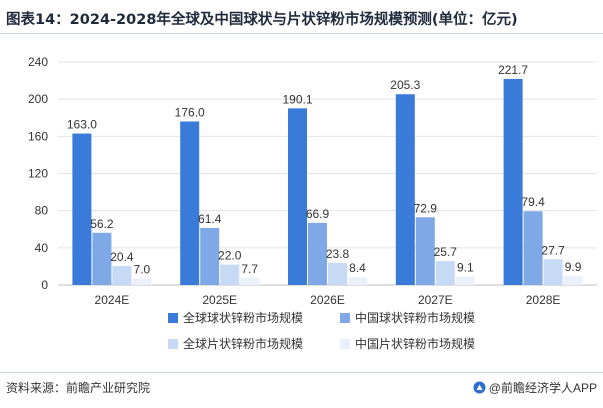  What do you see at coordinates (465, 268) in the screenshot?
I see `data-label: 9.1` at bounding box center [465, 268].